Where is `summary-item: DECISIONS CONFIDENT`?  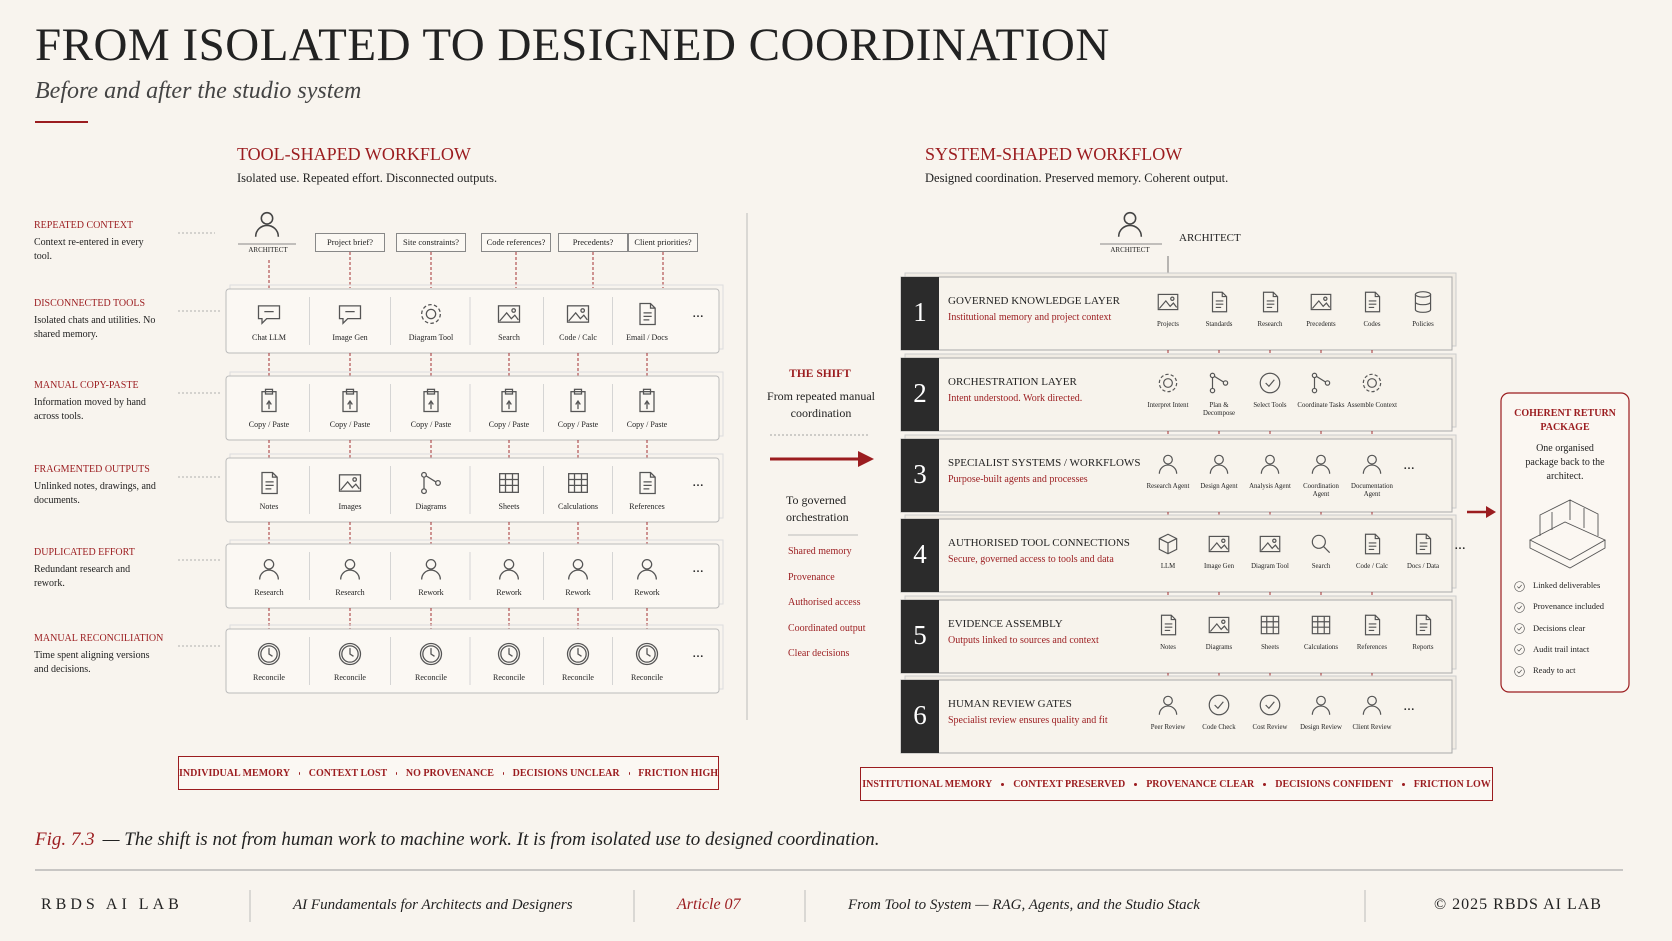
summary-item: DECISIONS CONFIDENT is located at coordinates (1334, 784).